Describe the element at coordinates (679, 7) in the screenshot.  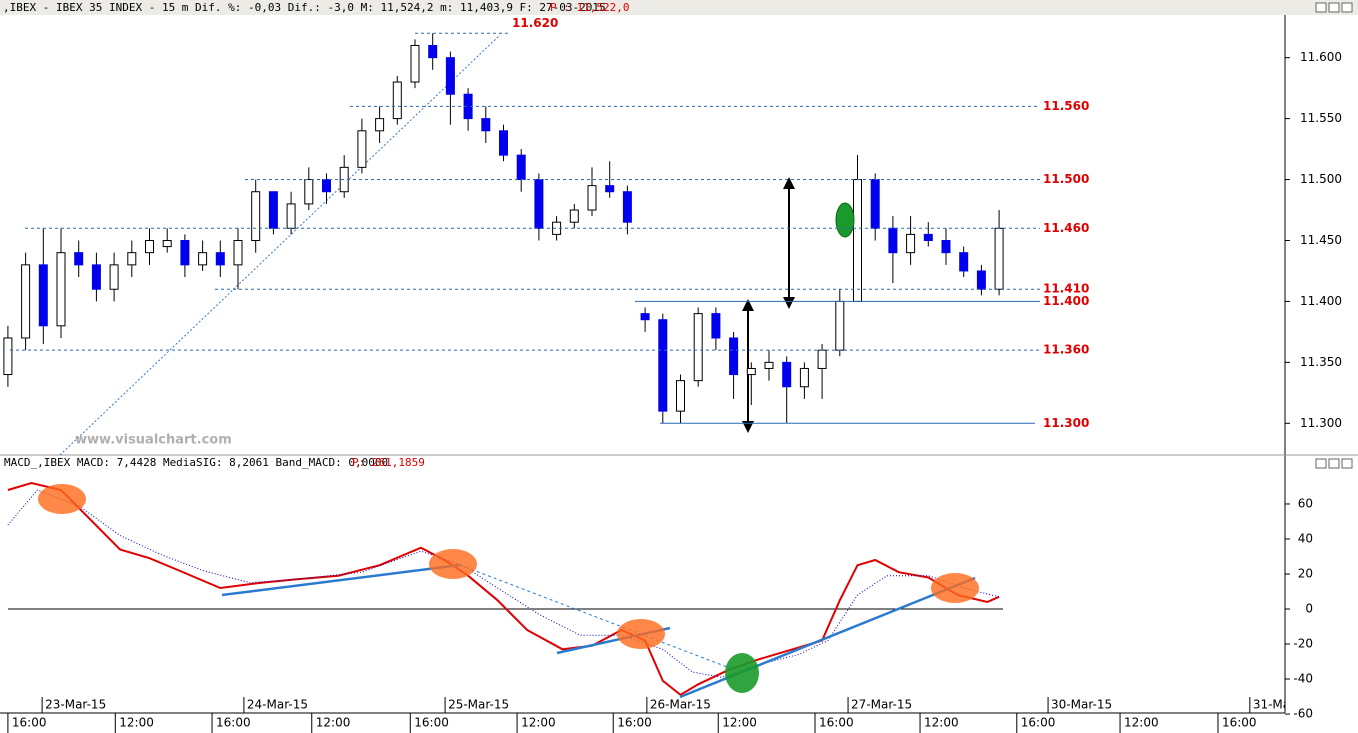
I see `header-bar` at that location.